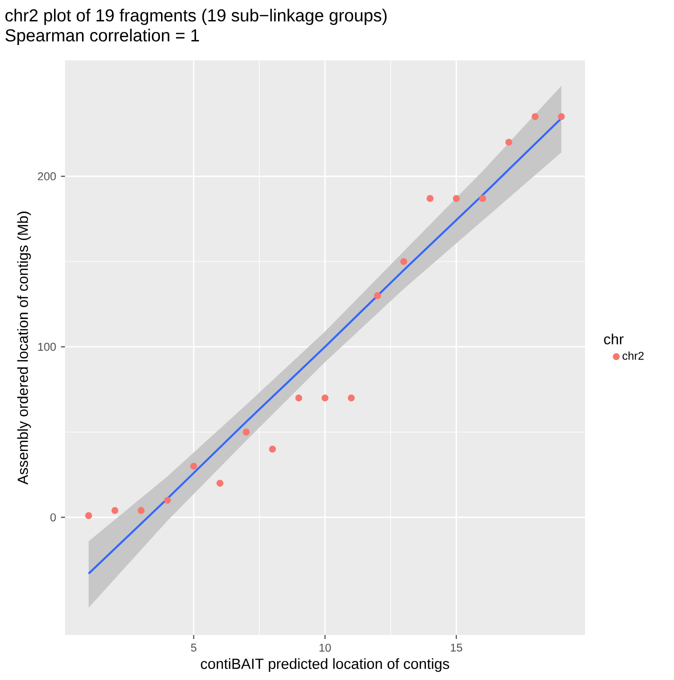 The width and height of the screenshot is (674, 680). What do you see at coordinates (614, 339) in the screenshot?
I see `legend-title: chr` at bounding box center [614, 339].